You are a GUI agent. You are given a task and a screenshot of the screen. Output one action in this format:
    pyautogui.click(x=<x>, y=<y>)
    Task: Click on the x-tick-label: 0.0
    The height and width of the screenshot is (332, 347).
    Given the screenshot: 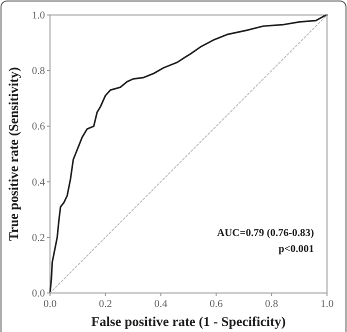 What is the action you would take?
    pyautogui.click(x=50, y=304)
    